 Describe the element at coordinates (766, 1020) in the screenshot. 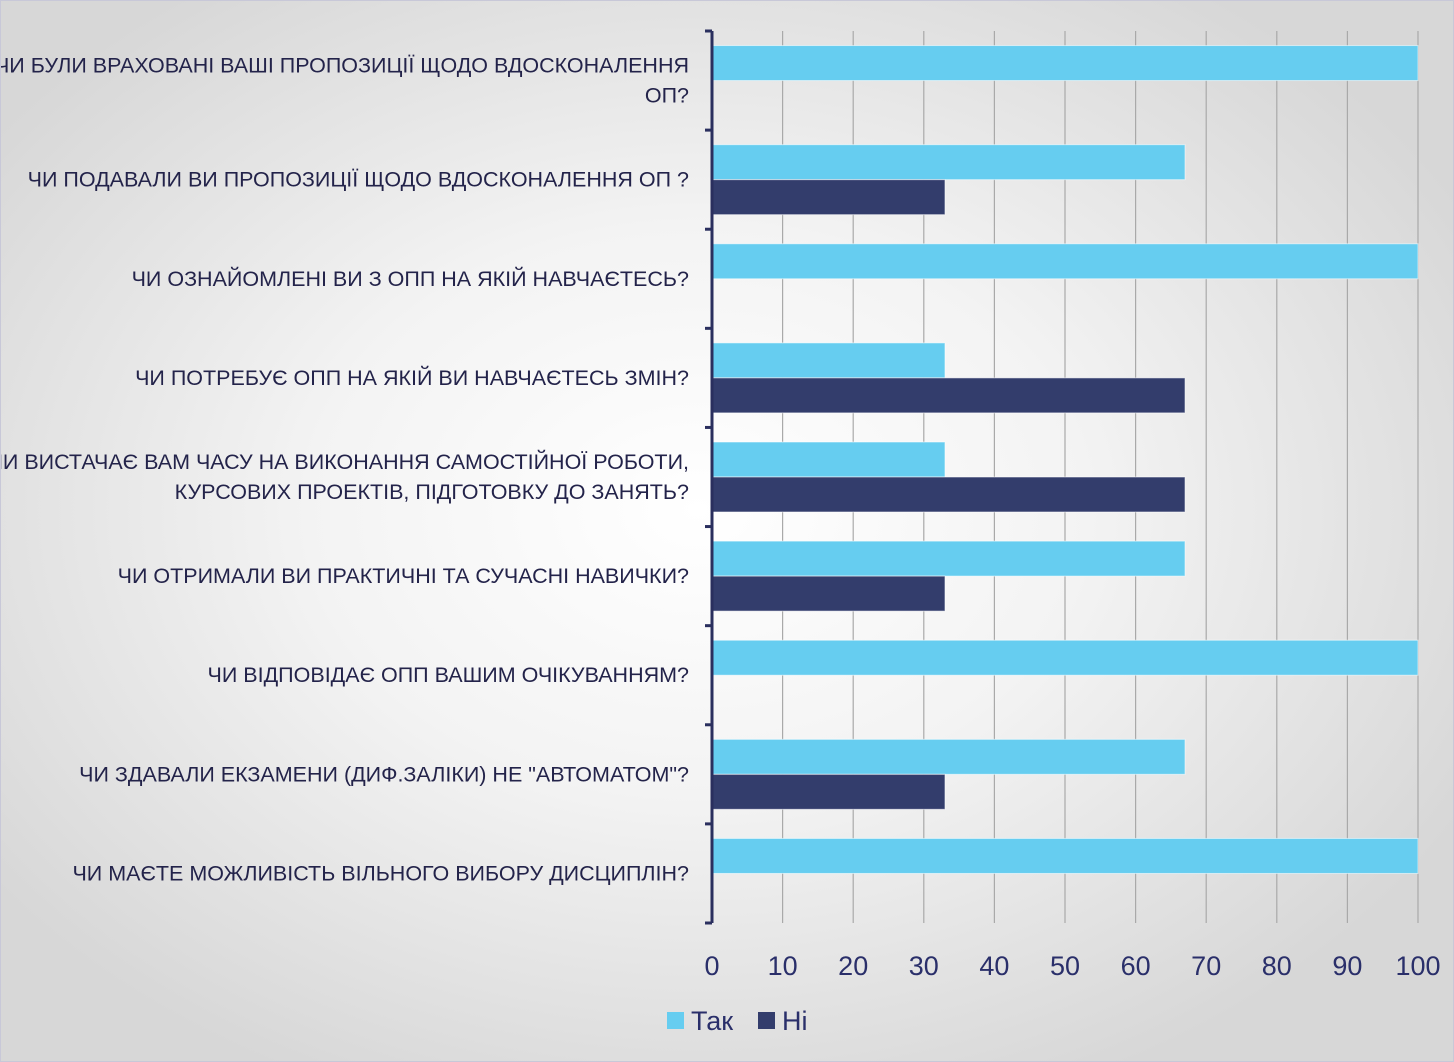

I see `legend-swatch-ni` at that location.